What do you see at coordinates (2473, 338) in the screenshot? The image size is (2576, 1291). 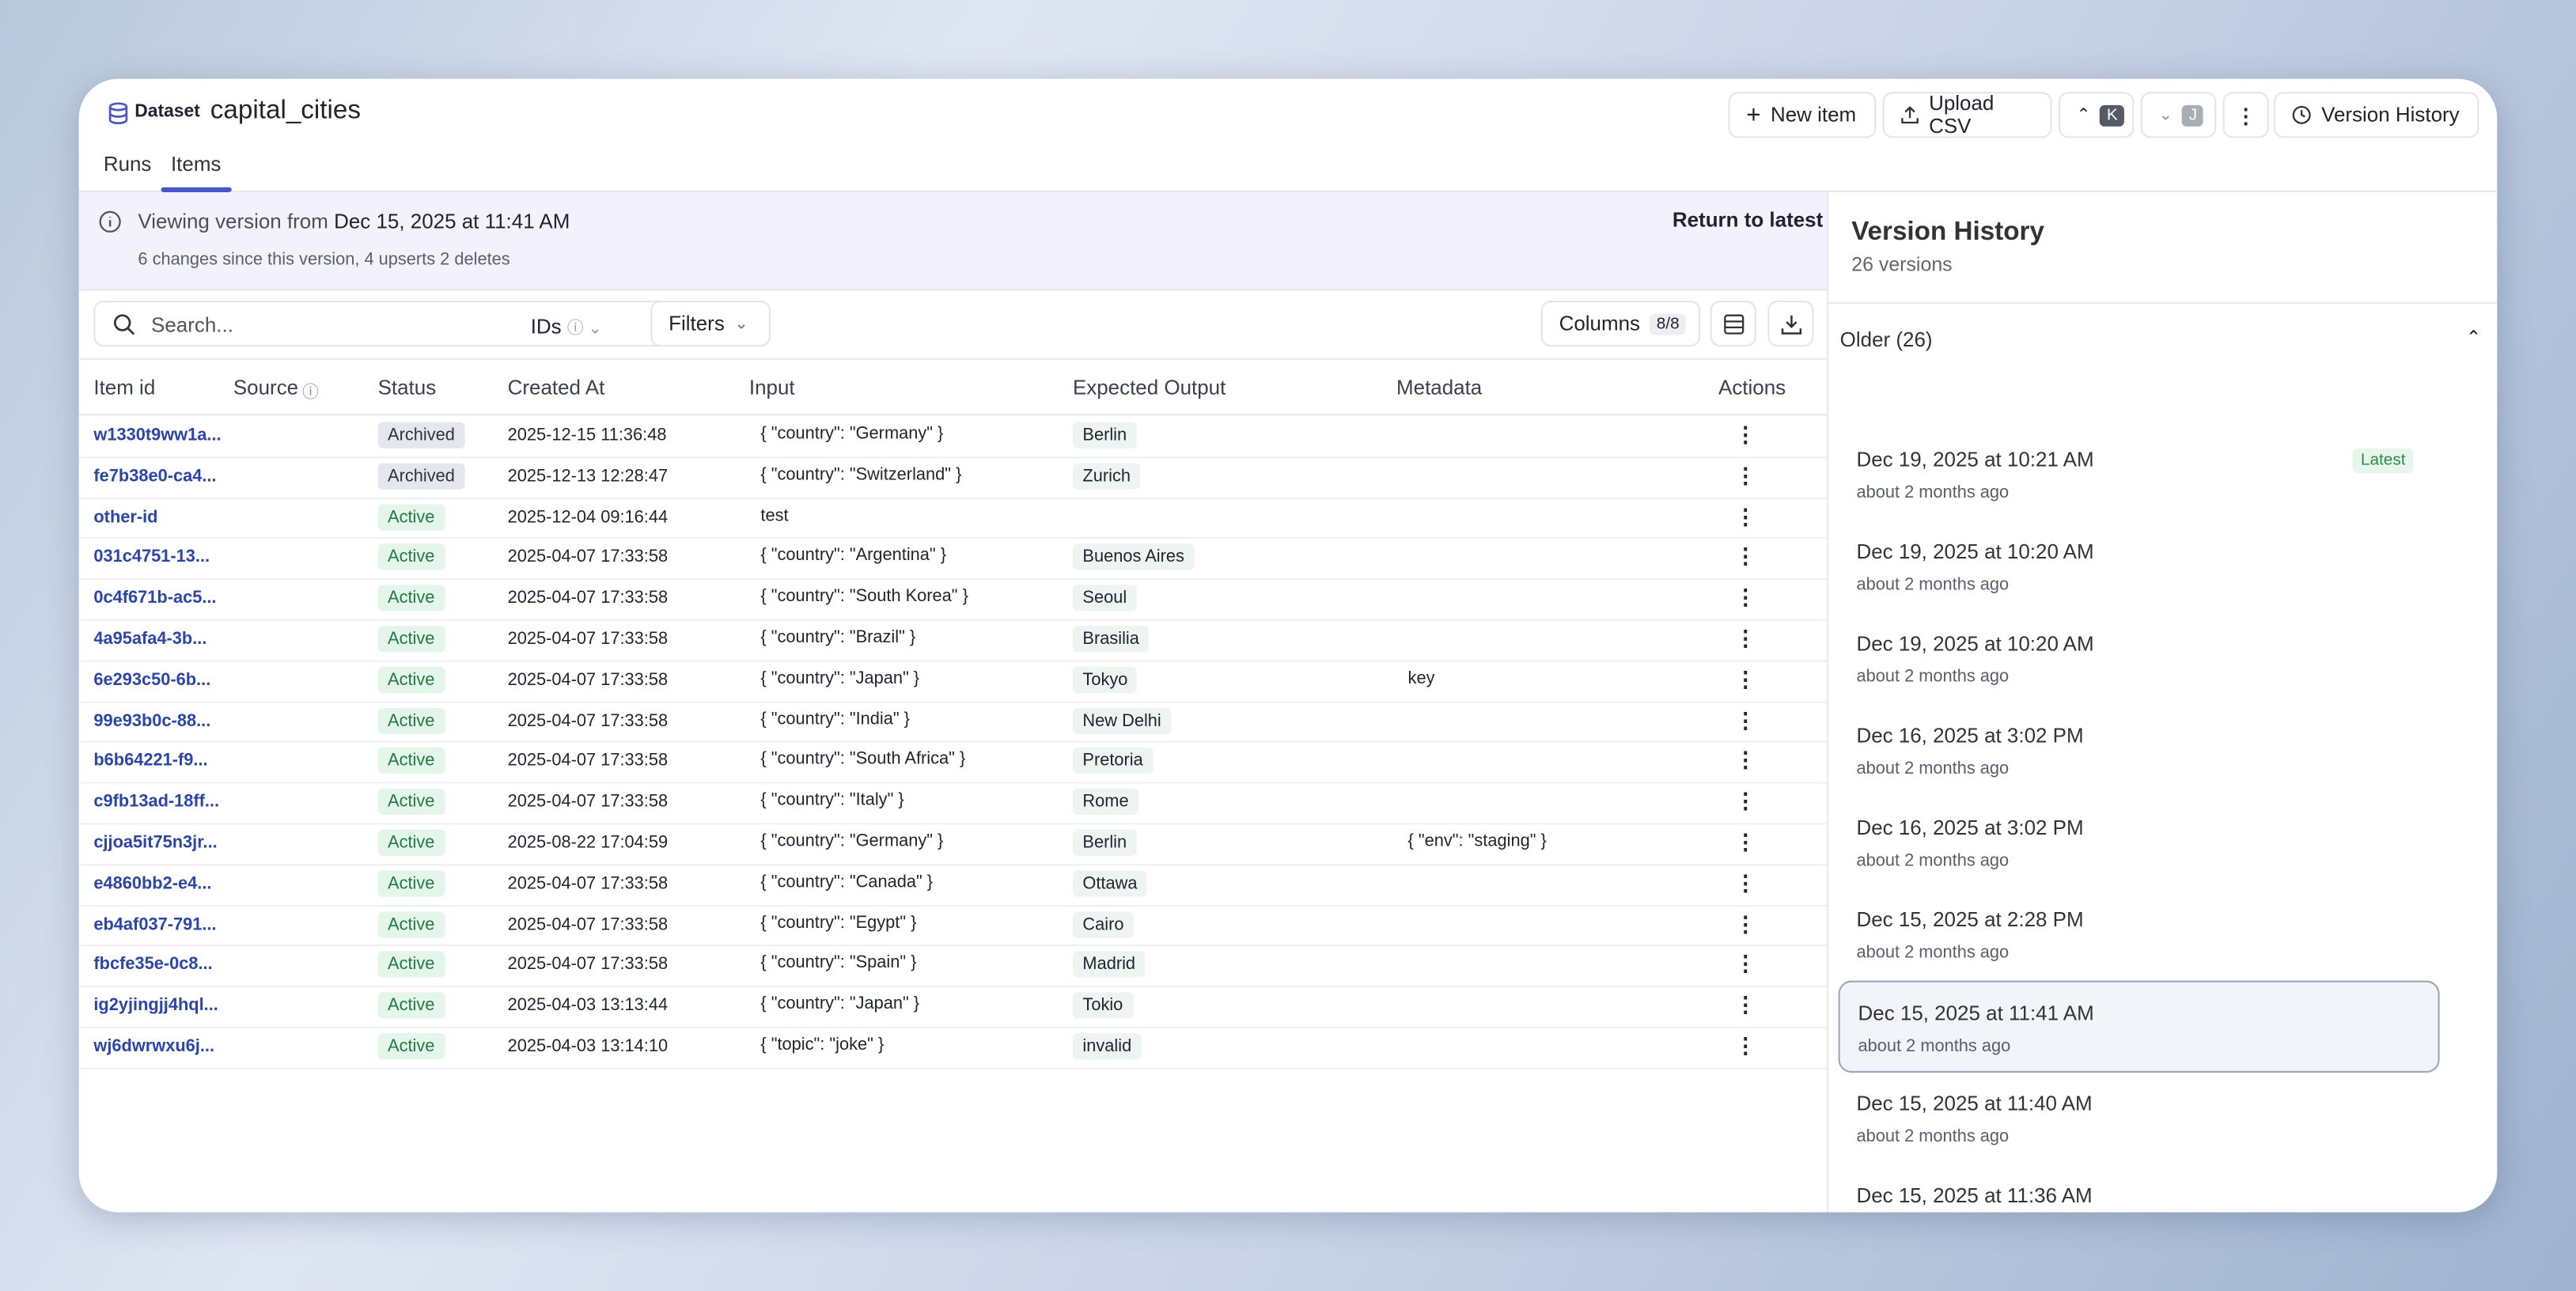 I see `collapse-icon: ⌃` at bounding box center [2473, 338].